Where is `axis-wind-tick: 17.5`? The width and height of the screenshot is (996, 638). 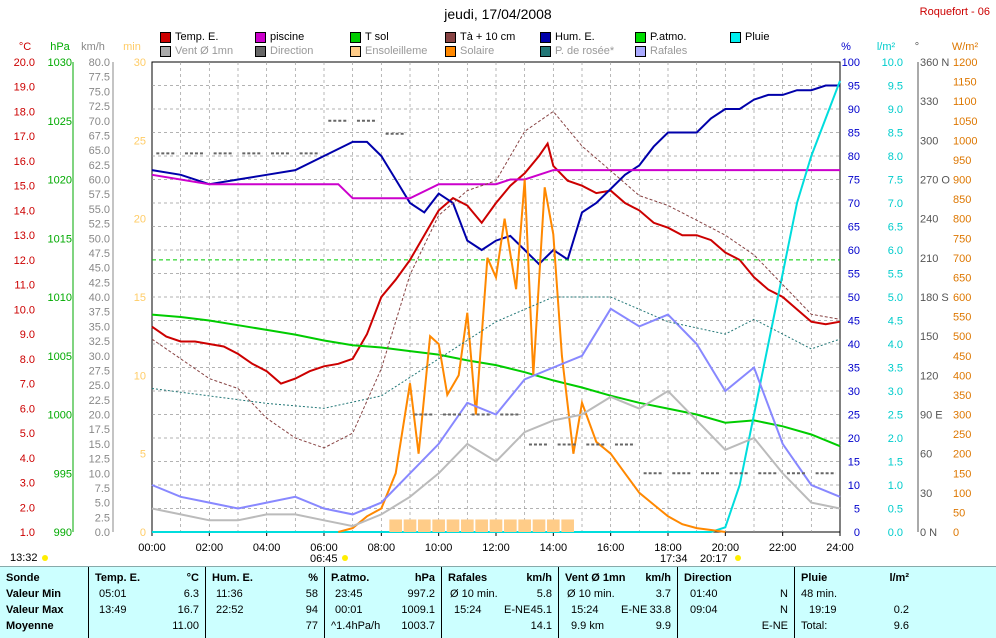 axis-wind-tick: 17.5 is located at coordinates (99, 430).